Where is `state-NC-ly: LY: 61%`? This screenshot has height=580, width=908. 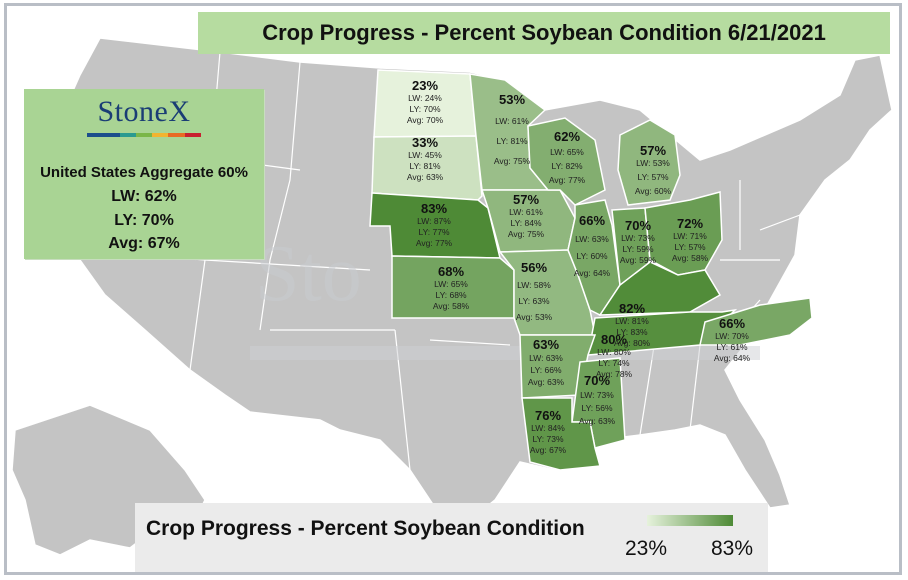 state-NC-ly: LY: 61% is located at coordinates (731, 347).